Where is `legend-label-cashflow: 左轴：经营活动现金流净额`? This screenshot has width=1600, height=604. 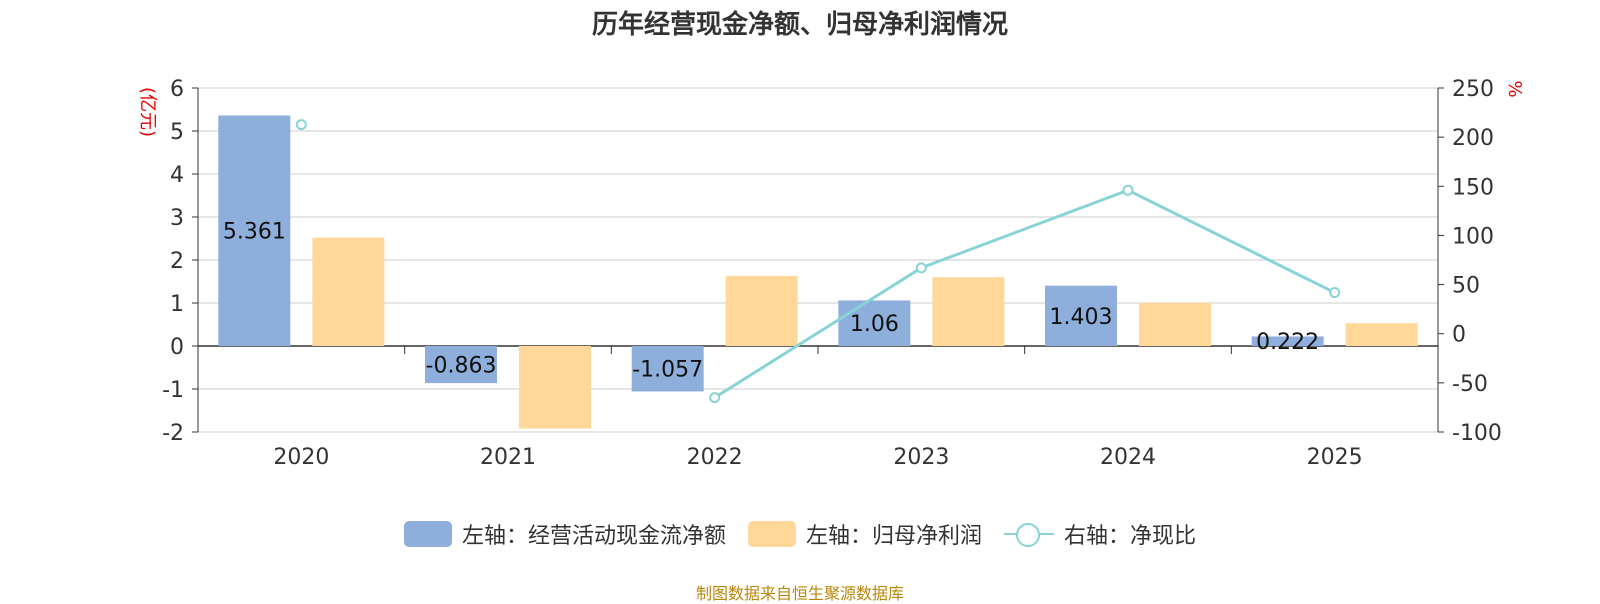
legend-label-cashflow: 左轴：经营活动现金流净额 is located at coordinates (593, 536).